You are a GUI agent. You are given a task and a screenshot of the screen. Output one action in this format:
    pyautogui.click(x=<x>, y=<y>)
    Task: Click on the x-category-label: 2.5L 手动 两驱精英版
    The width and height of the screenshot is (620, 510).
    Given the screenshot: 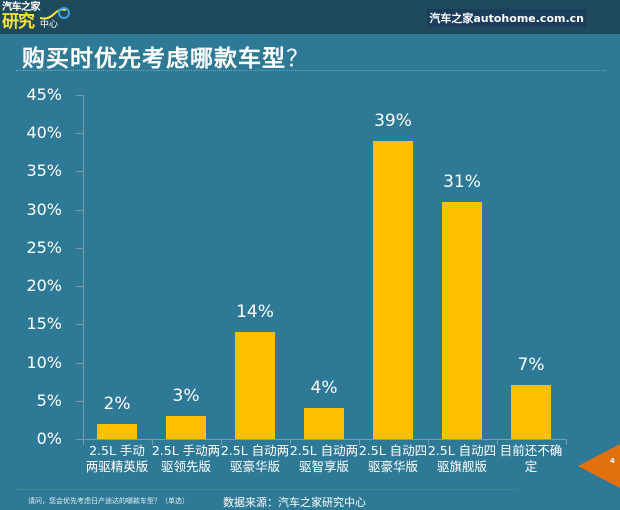 What is the action you would take?
    pyautogui.click(x=117, y=459)
    